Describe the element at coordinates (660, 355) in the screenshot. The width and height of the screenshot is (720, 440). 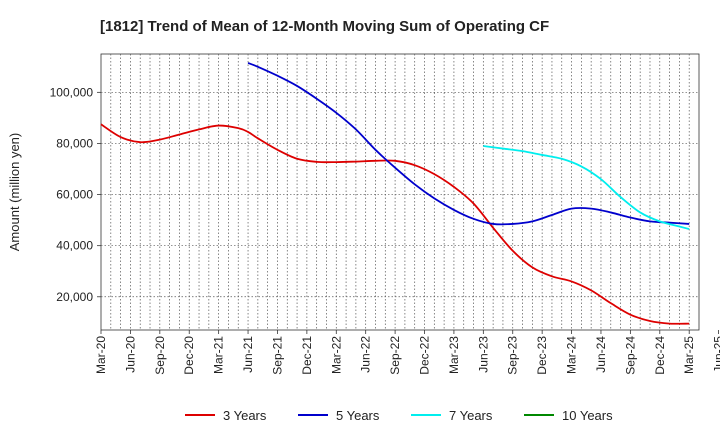
I see `x-tick-label: Dec-24` at that location.